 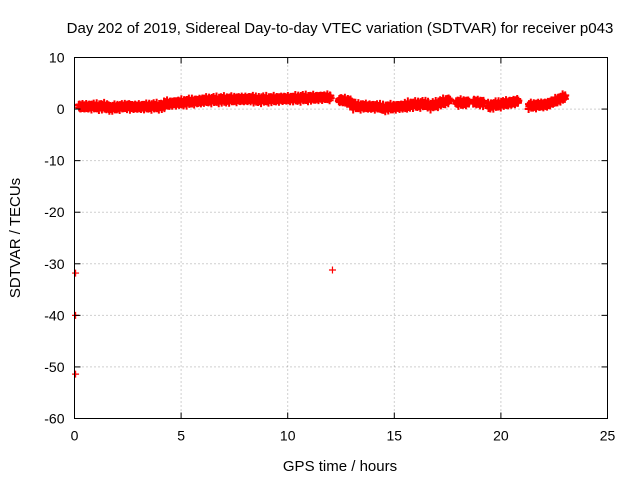 What do you see at coordinates (608, 436) in the screenshot?
I see `x-tick-label: 25` at bounding box center [608, 436].